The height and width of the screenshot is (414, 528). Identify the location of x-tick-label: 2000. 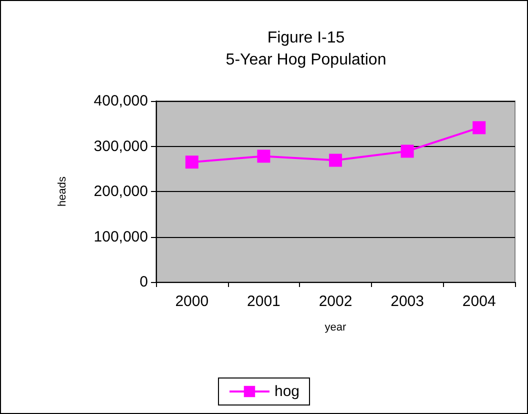
(192, 301).